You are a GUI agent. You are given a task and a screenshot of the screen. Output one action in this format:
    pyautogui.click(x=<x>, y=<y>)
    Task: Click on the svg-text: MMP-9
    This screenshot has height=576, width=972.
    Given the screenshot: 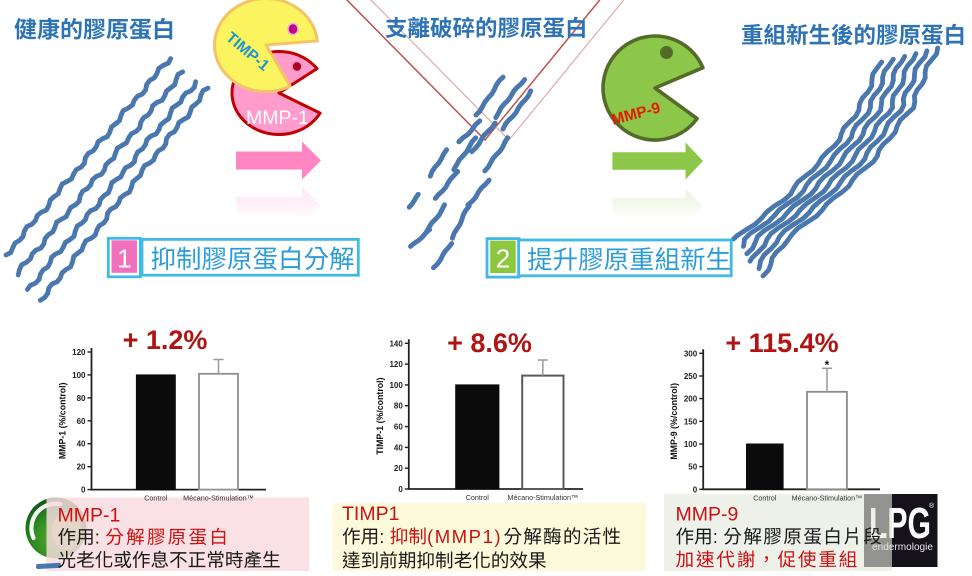 What is the action you would take?
    pyautogui.click(x=707, y=515)
    